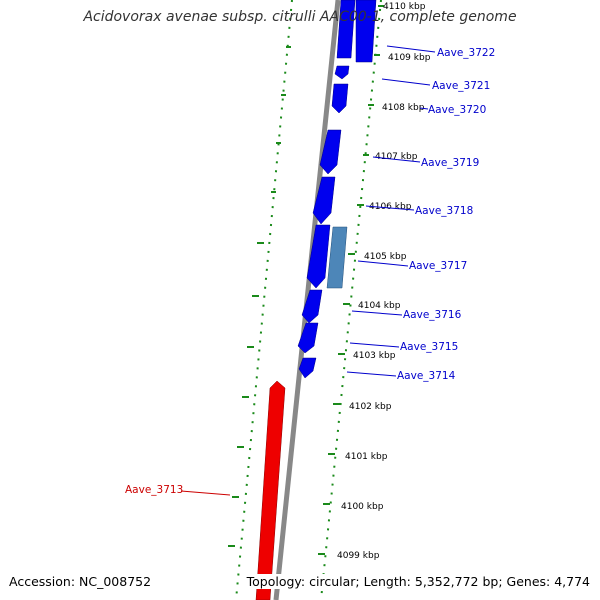  I want to click on outer-track-dashes, so click(351, 280).